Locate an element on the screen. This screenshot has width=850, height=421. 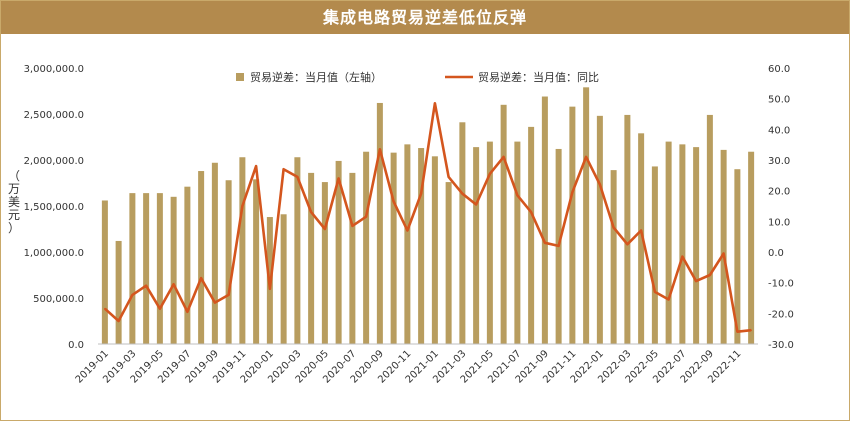
chart-title: 集成电路贸易逆差低位反弹 is located at coordinates (425, 17).